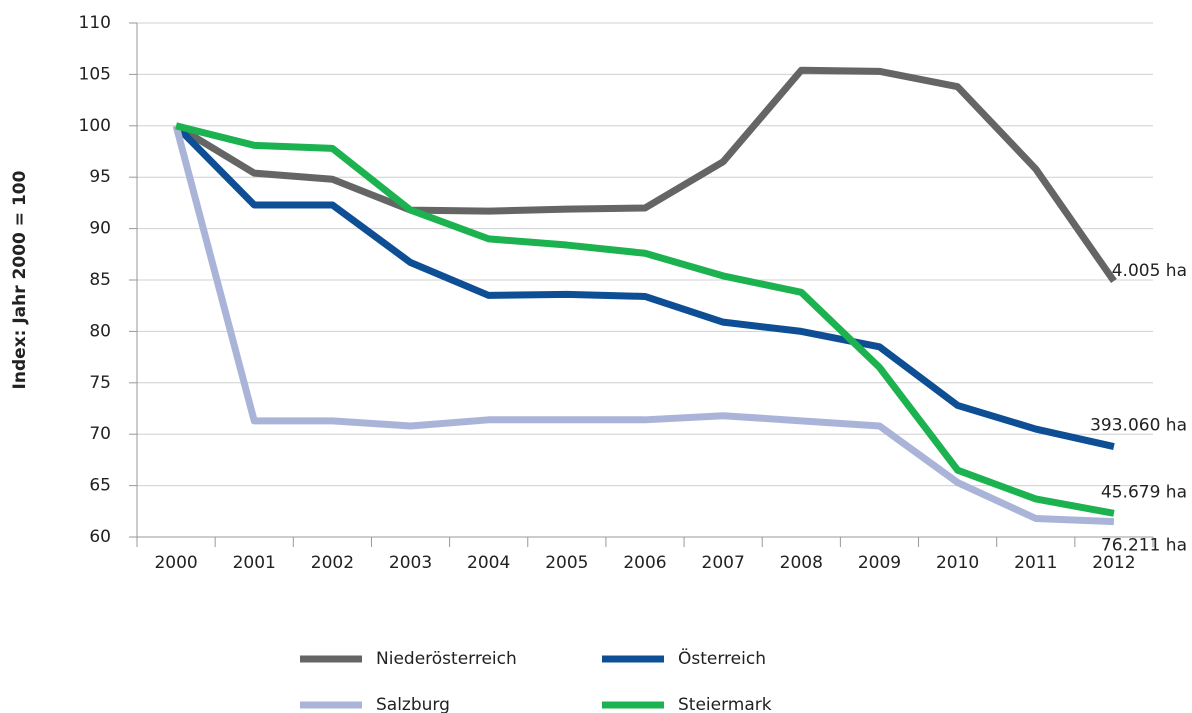 This screenshot has width=1192, height=713. Describe the element at coordinates (1138, 426) in the screenshot. I see `end-label: 393.060 ha` at that location.